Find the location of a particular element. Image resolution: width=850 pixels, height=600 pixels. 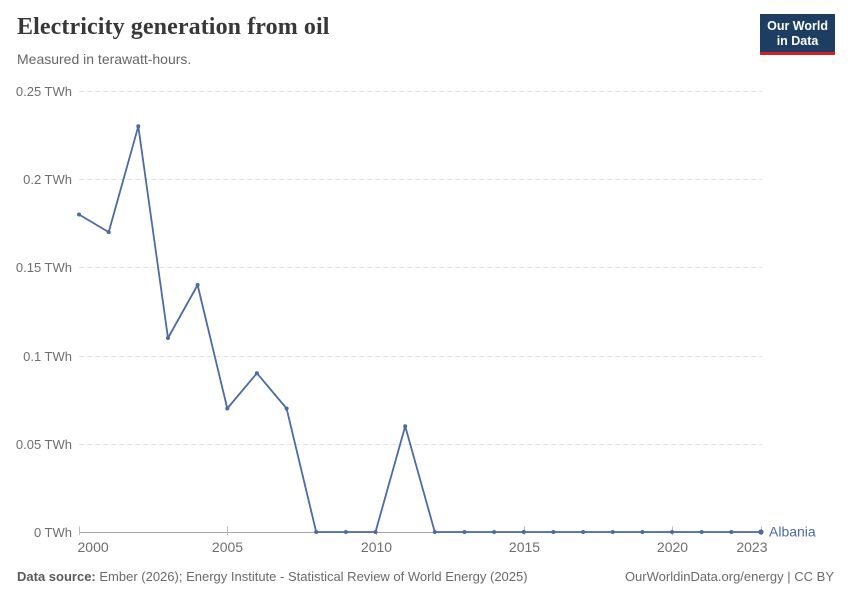

y-axis-tick-label: 0.1 TWh is located at coordinates (47, 356).